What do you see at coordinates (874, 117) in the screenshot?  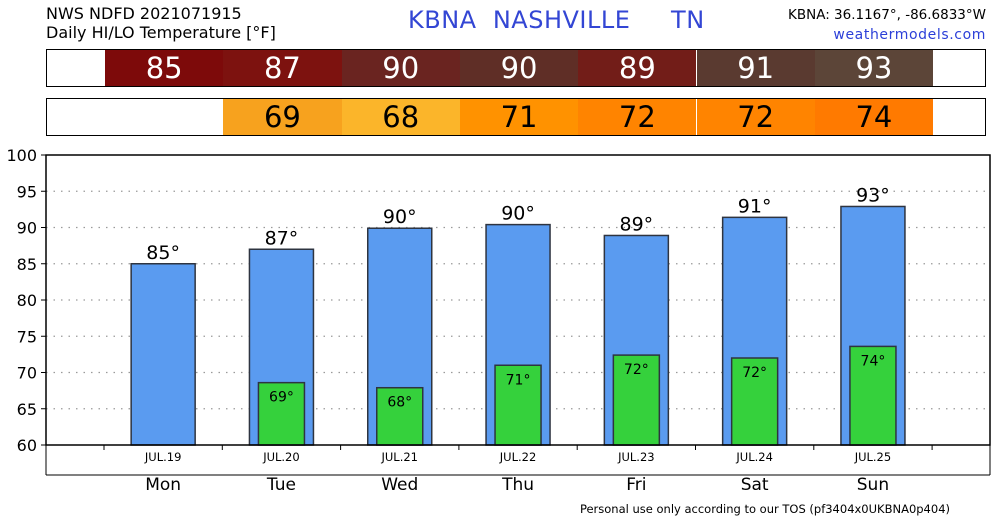 I see `low-temp-cell: 74` at bounding box center [874, 117].